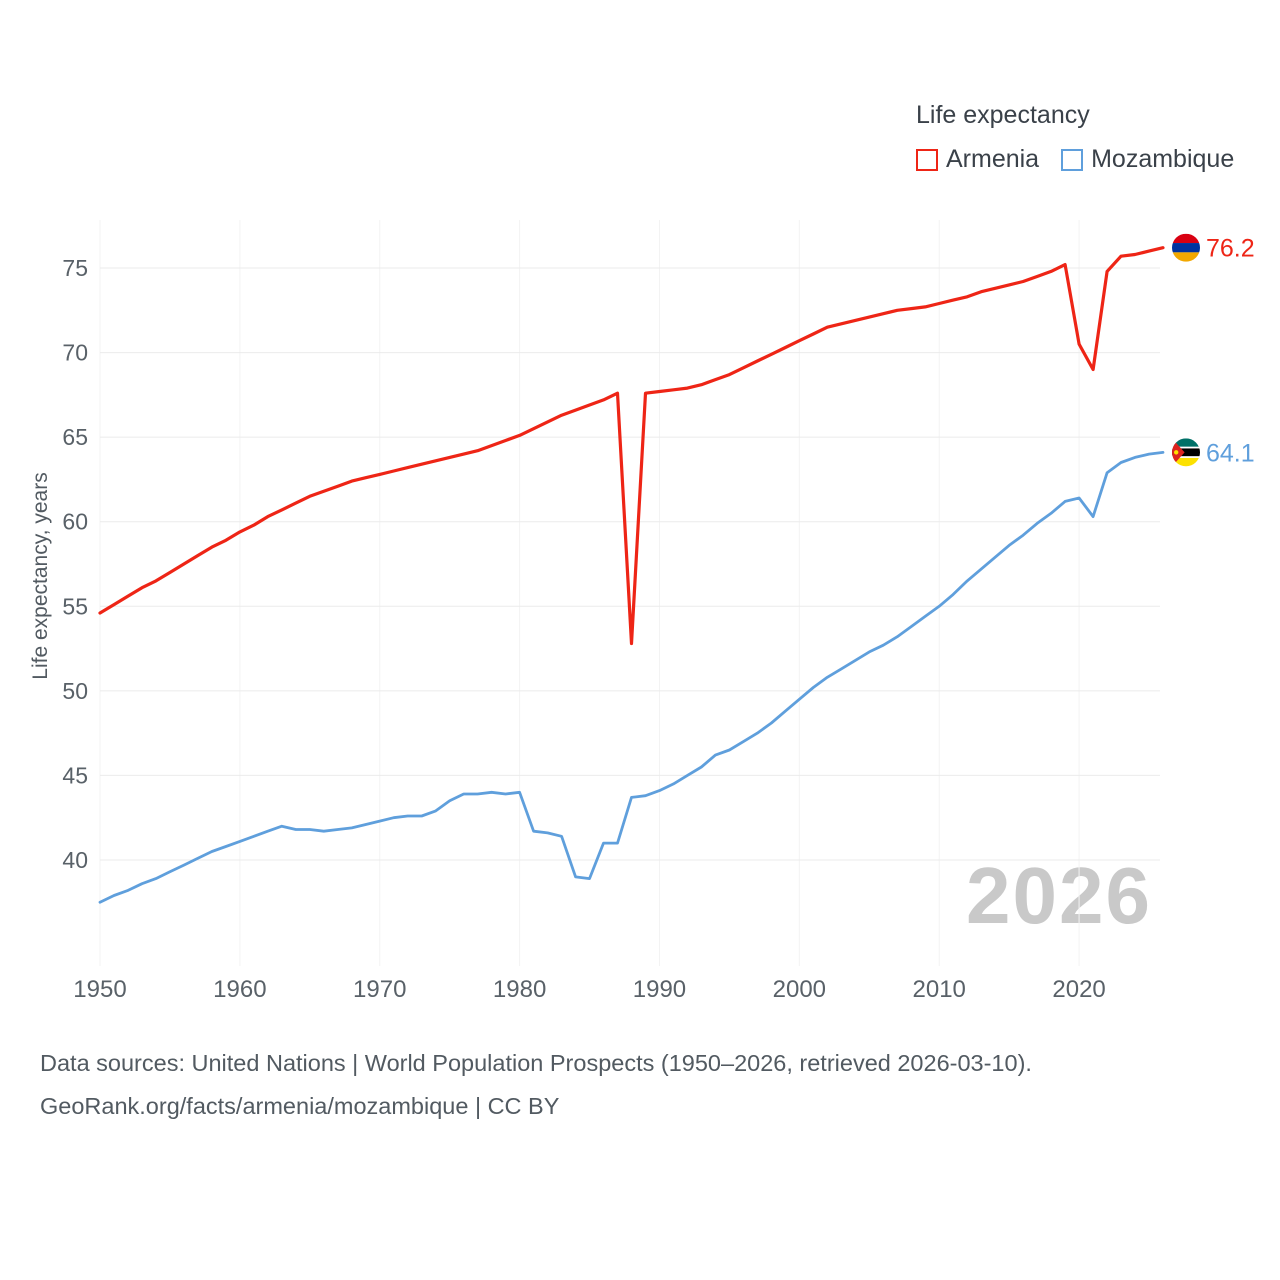 The height and width of the screenshot is (1280, 1280). Describe the element at coordinates (1072, 159) in the screenshot. I see `mozambique-legend-swatch-icon` at that location.